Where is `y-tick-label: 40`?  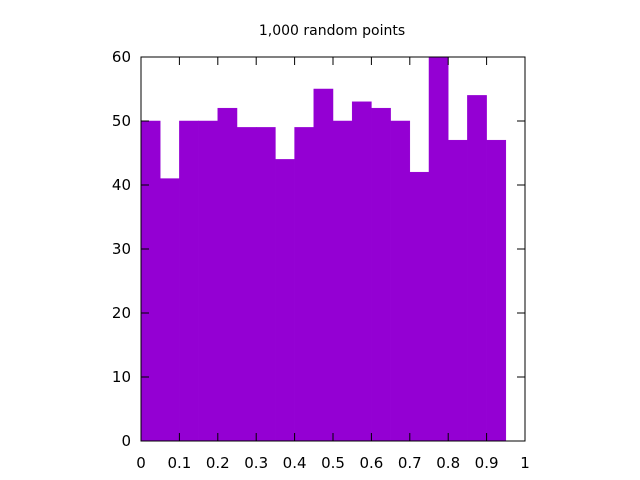
y-tick-label: 40 is located at coordinates (121, 185).